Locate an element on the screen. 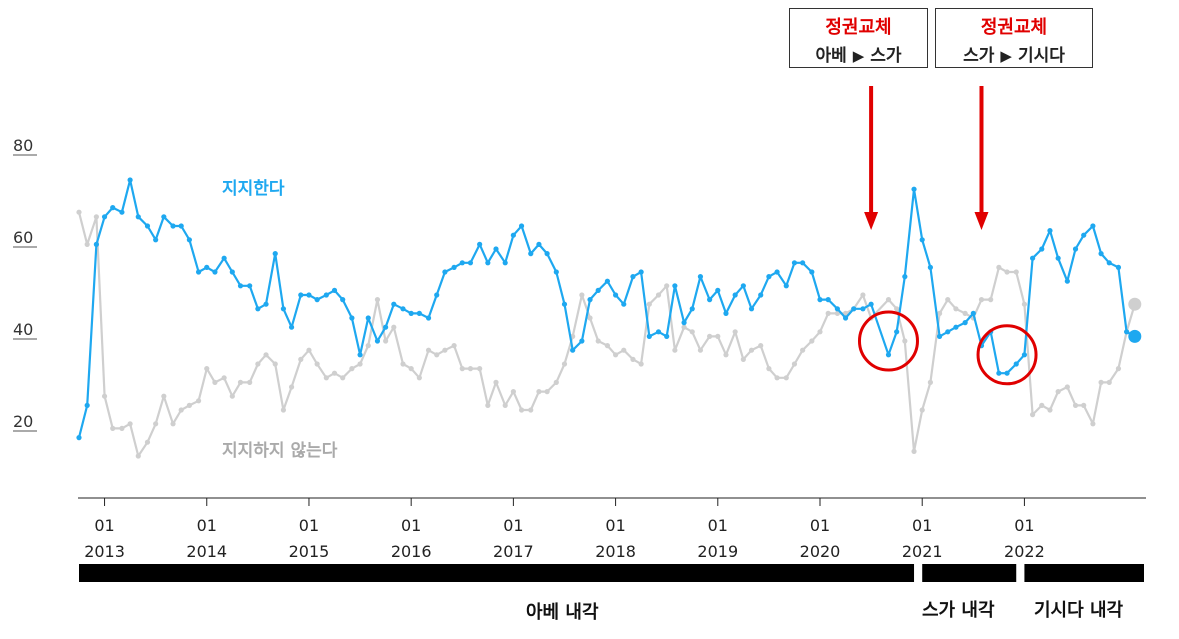 Image resolution: width=1179 pixels, height=639 pixels. x-tick-year: 2013 is located at coordinates (104, 551).